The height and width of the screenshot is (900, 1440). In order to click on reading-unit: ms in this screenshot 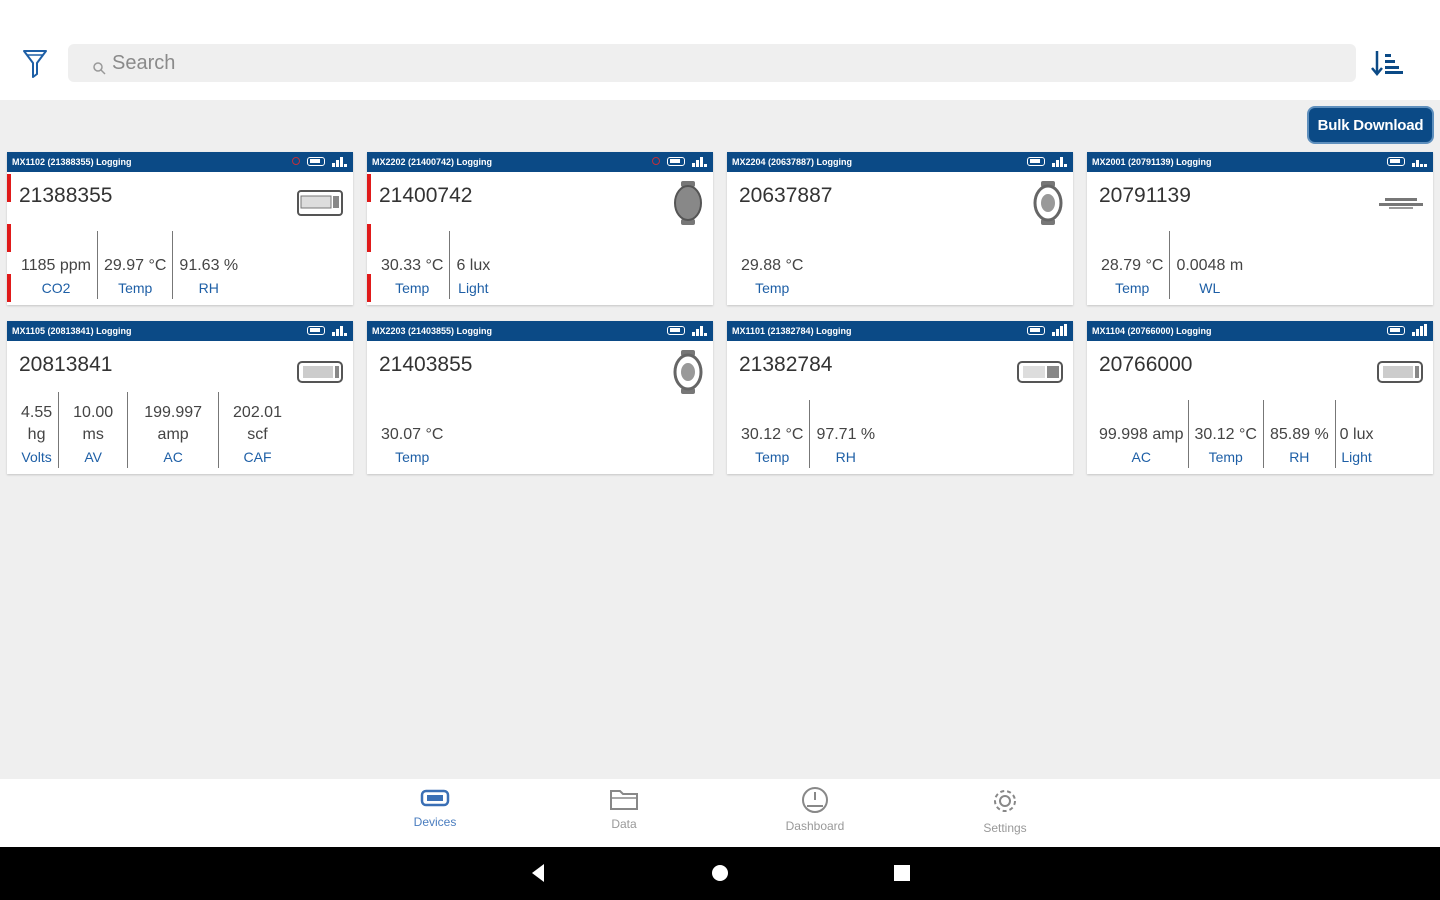, I will do `click(93, 434)`.